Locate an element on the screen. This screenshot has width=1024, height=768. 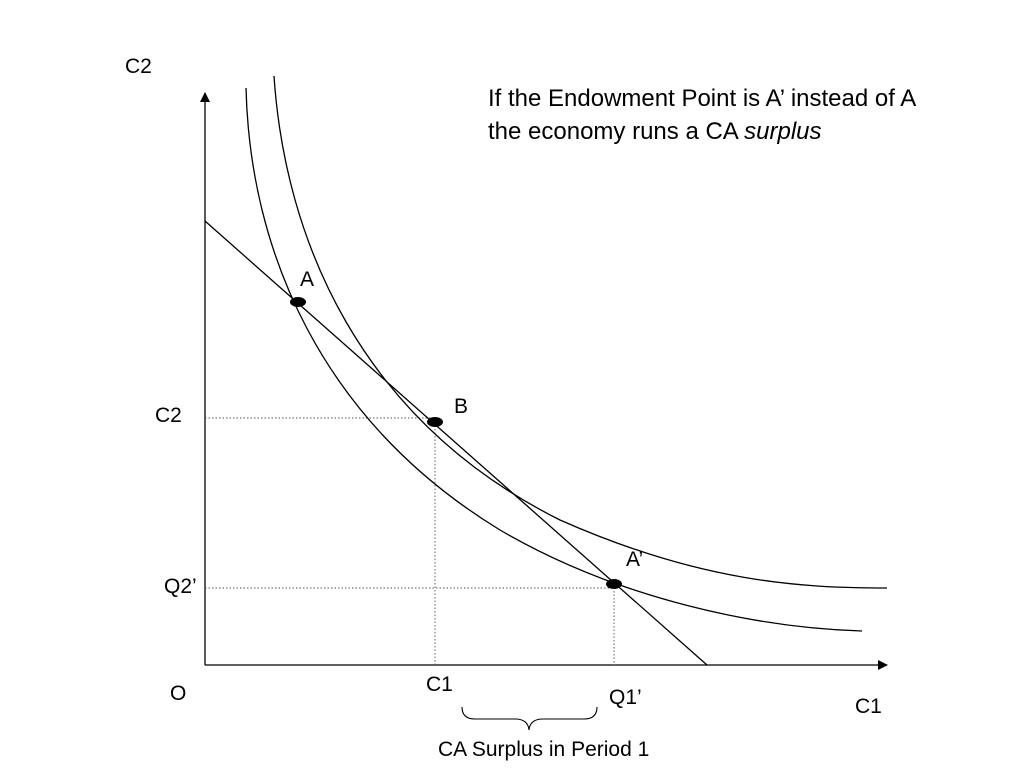
y-tick-q2-label: Q2’ is located at coordinates (180, 586).